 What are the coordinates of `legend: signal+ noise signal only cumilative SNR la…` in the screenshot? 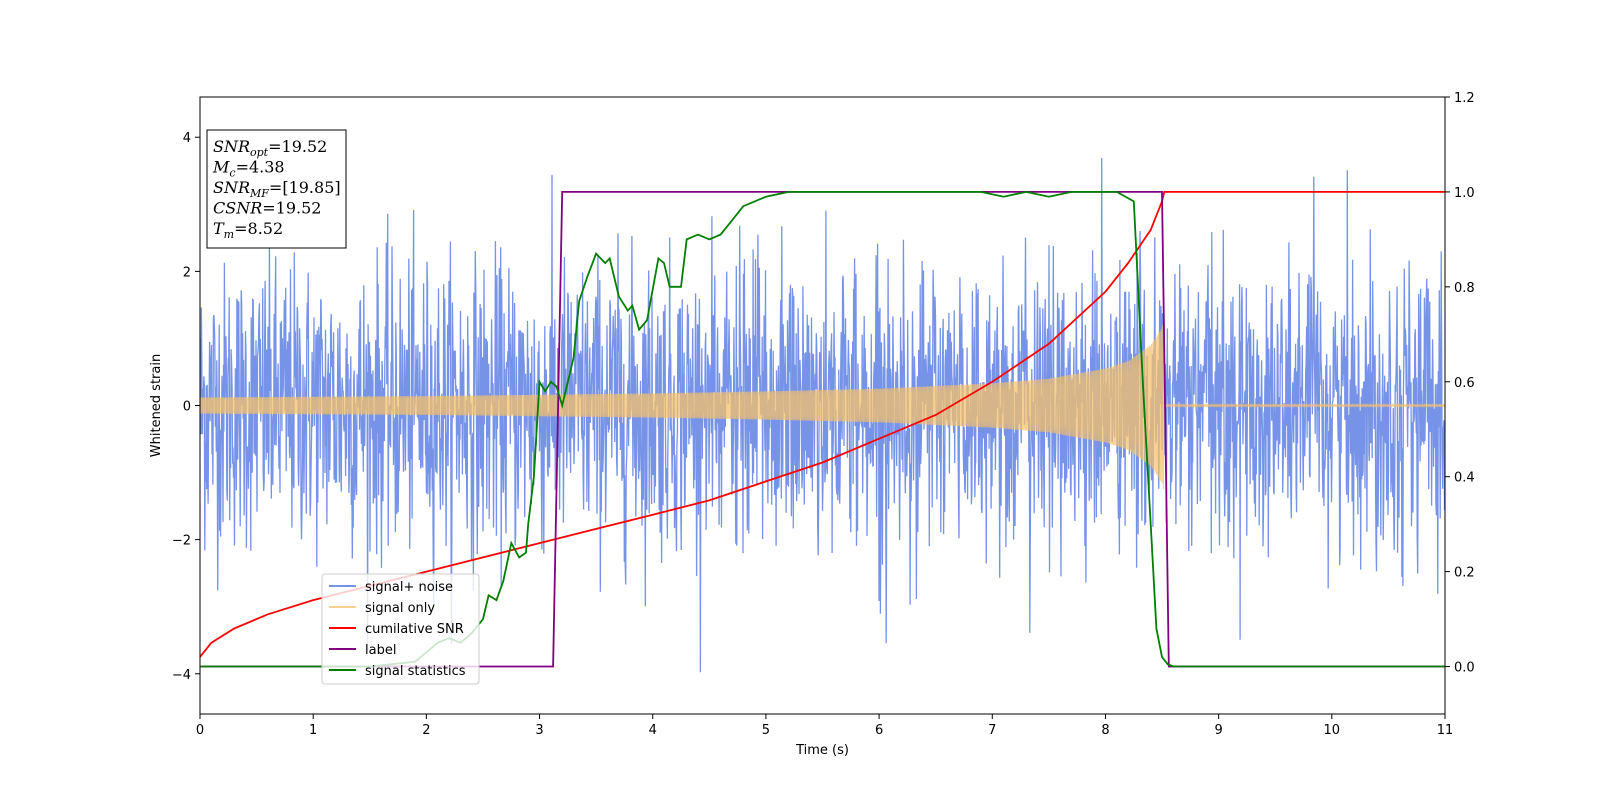 It's located at (400, 629).